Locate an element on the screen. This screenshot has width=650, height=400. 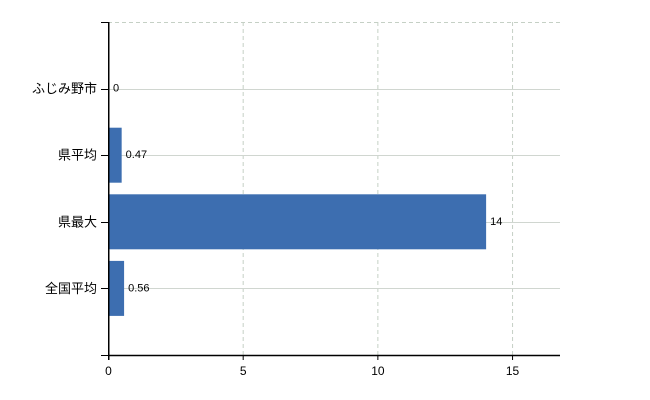
x-tick-label: 5 is located at coordinates (243, 371).